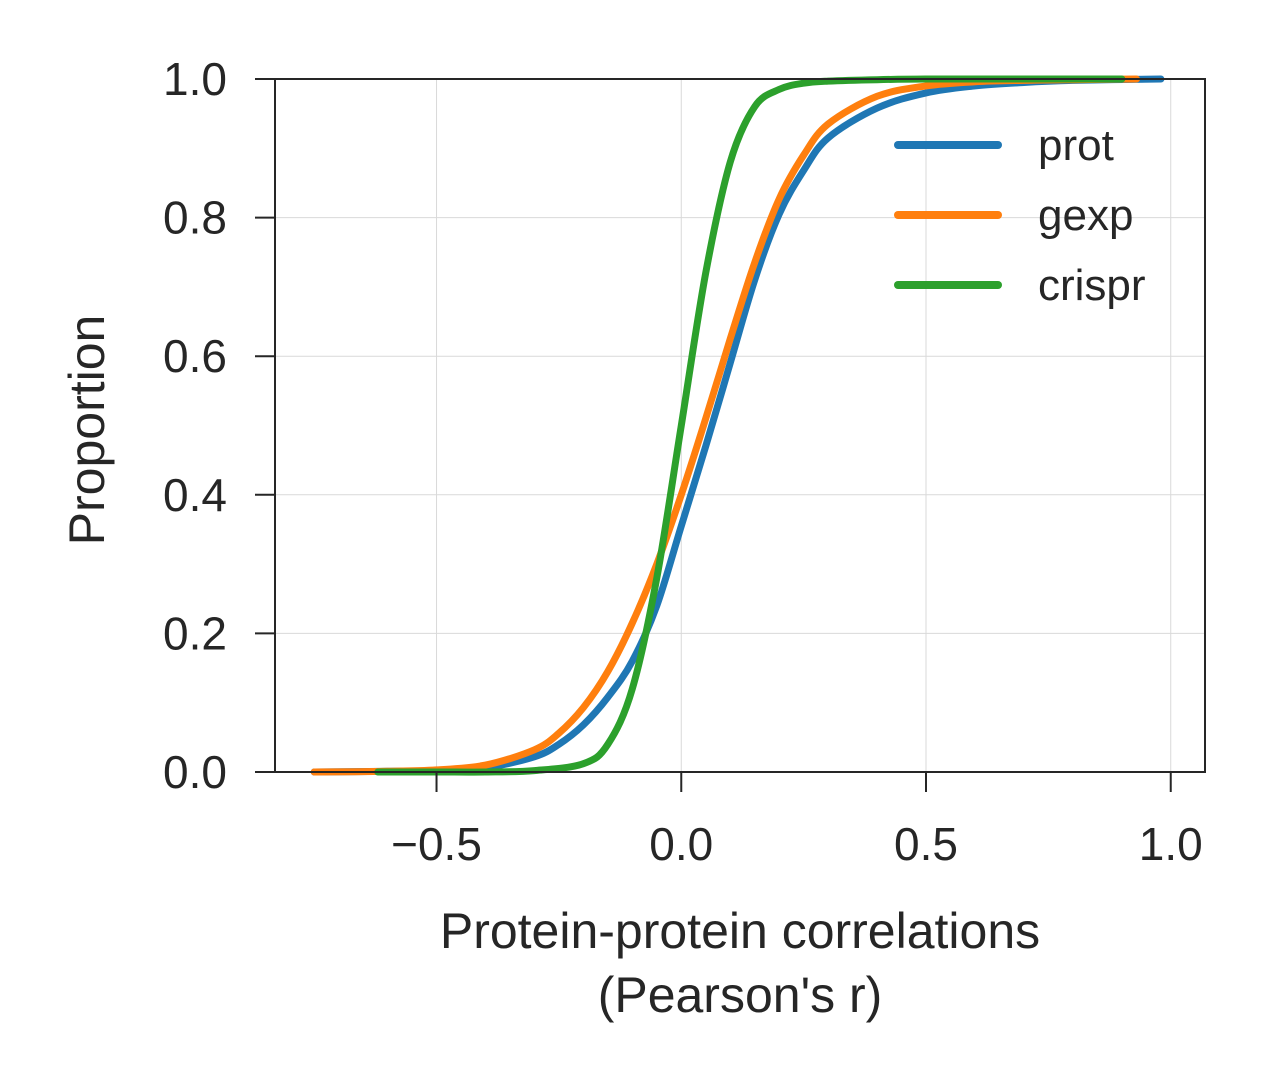 The width and height of the screenshot is (1273, 1086). What do you see at coordinates (195, 218) in the screenshot?
I see `y-tick-label: 0.8` at bounding box center [195, 218].